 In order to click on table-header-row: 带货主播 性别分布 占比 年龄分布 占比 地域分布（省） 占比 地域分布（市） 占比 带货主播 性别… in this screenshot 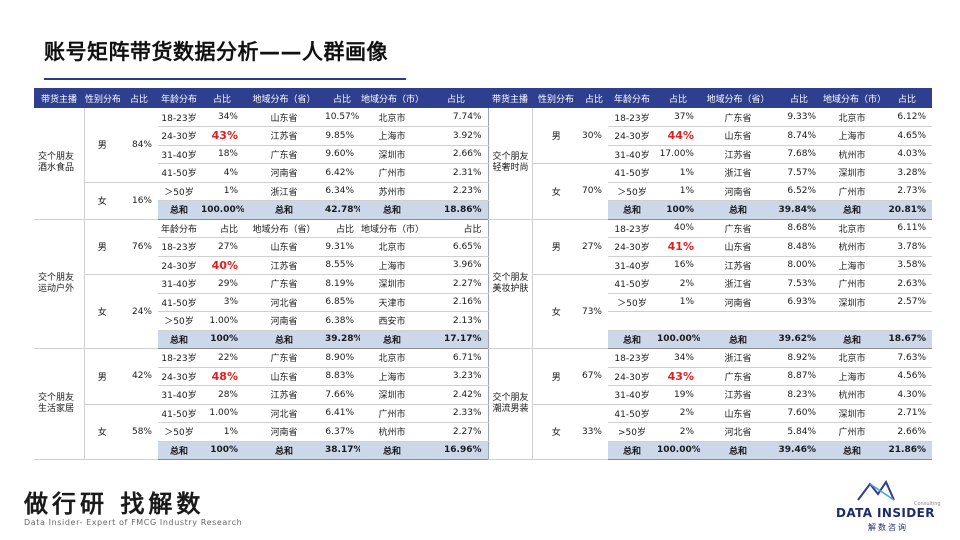, I will do `click(483, 98)`.